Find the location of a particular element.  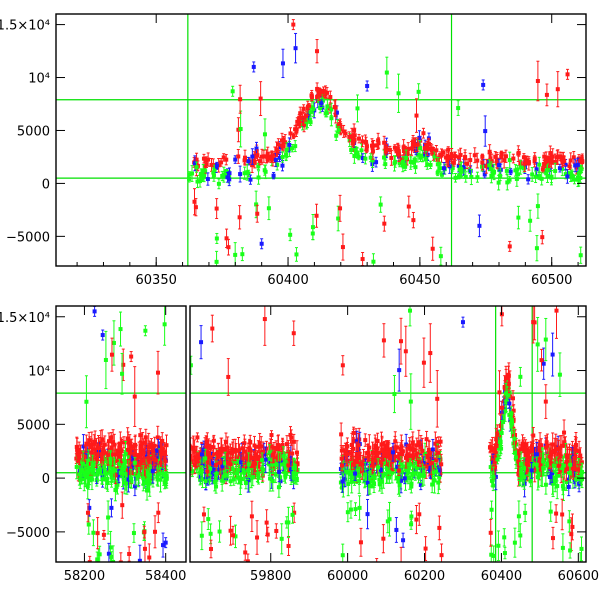

y-tick-label: 5000 is located at coordinates (33, 131).